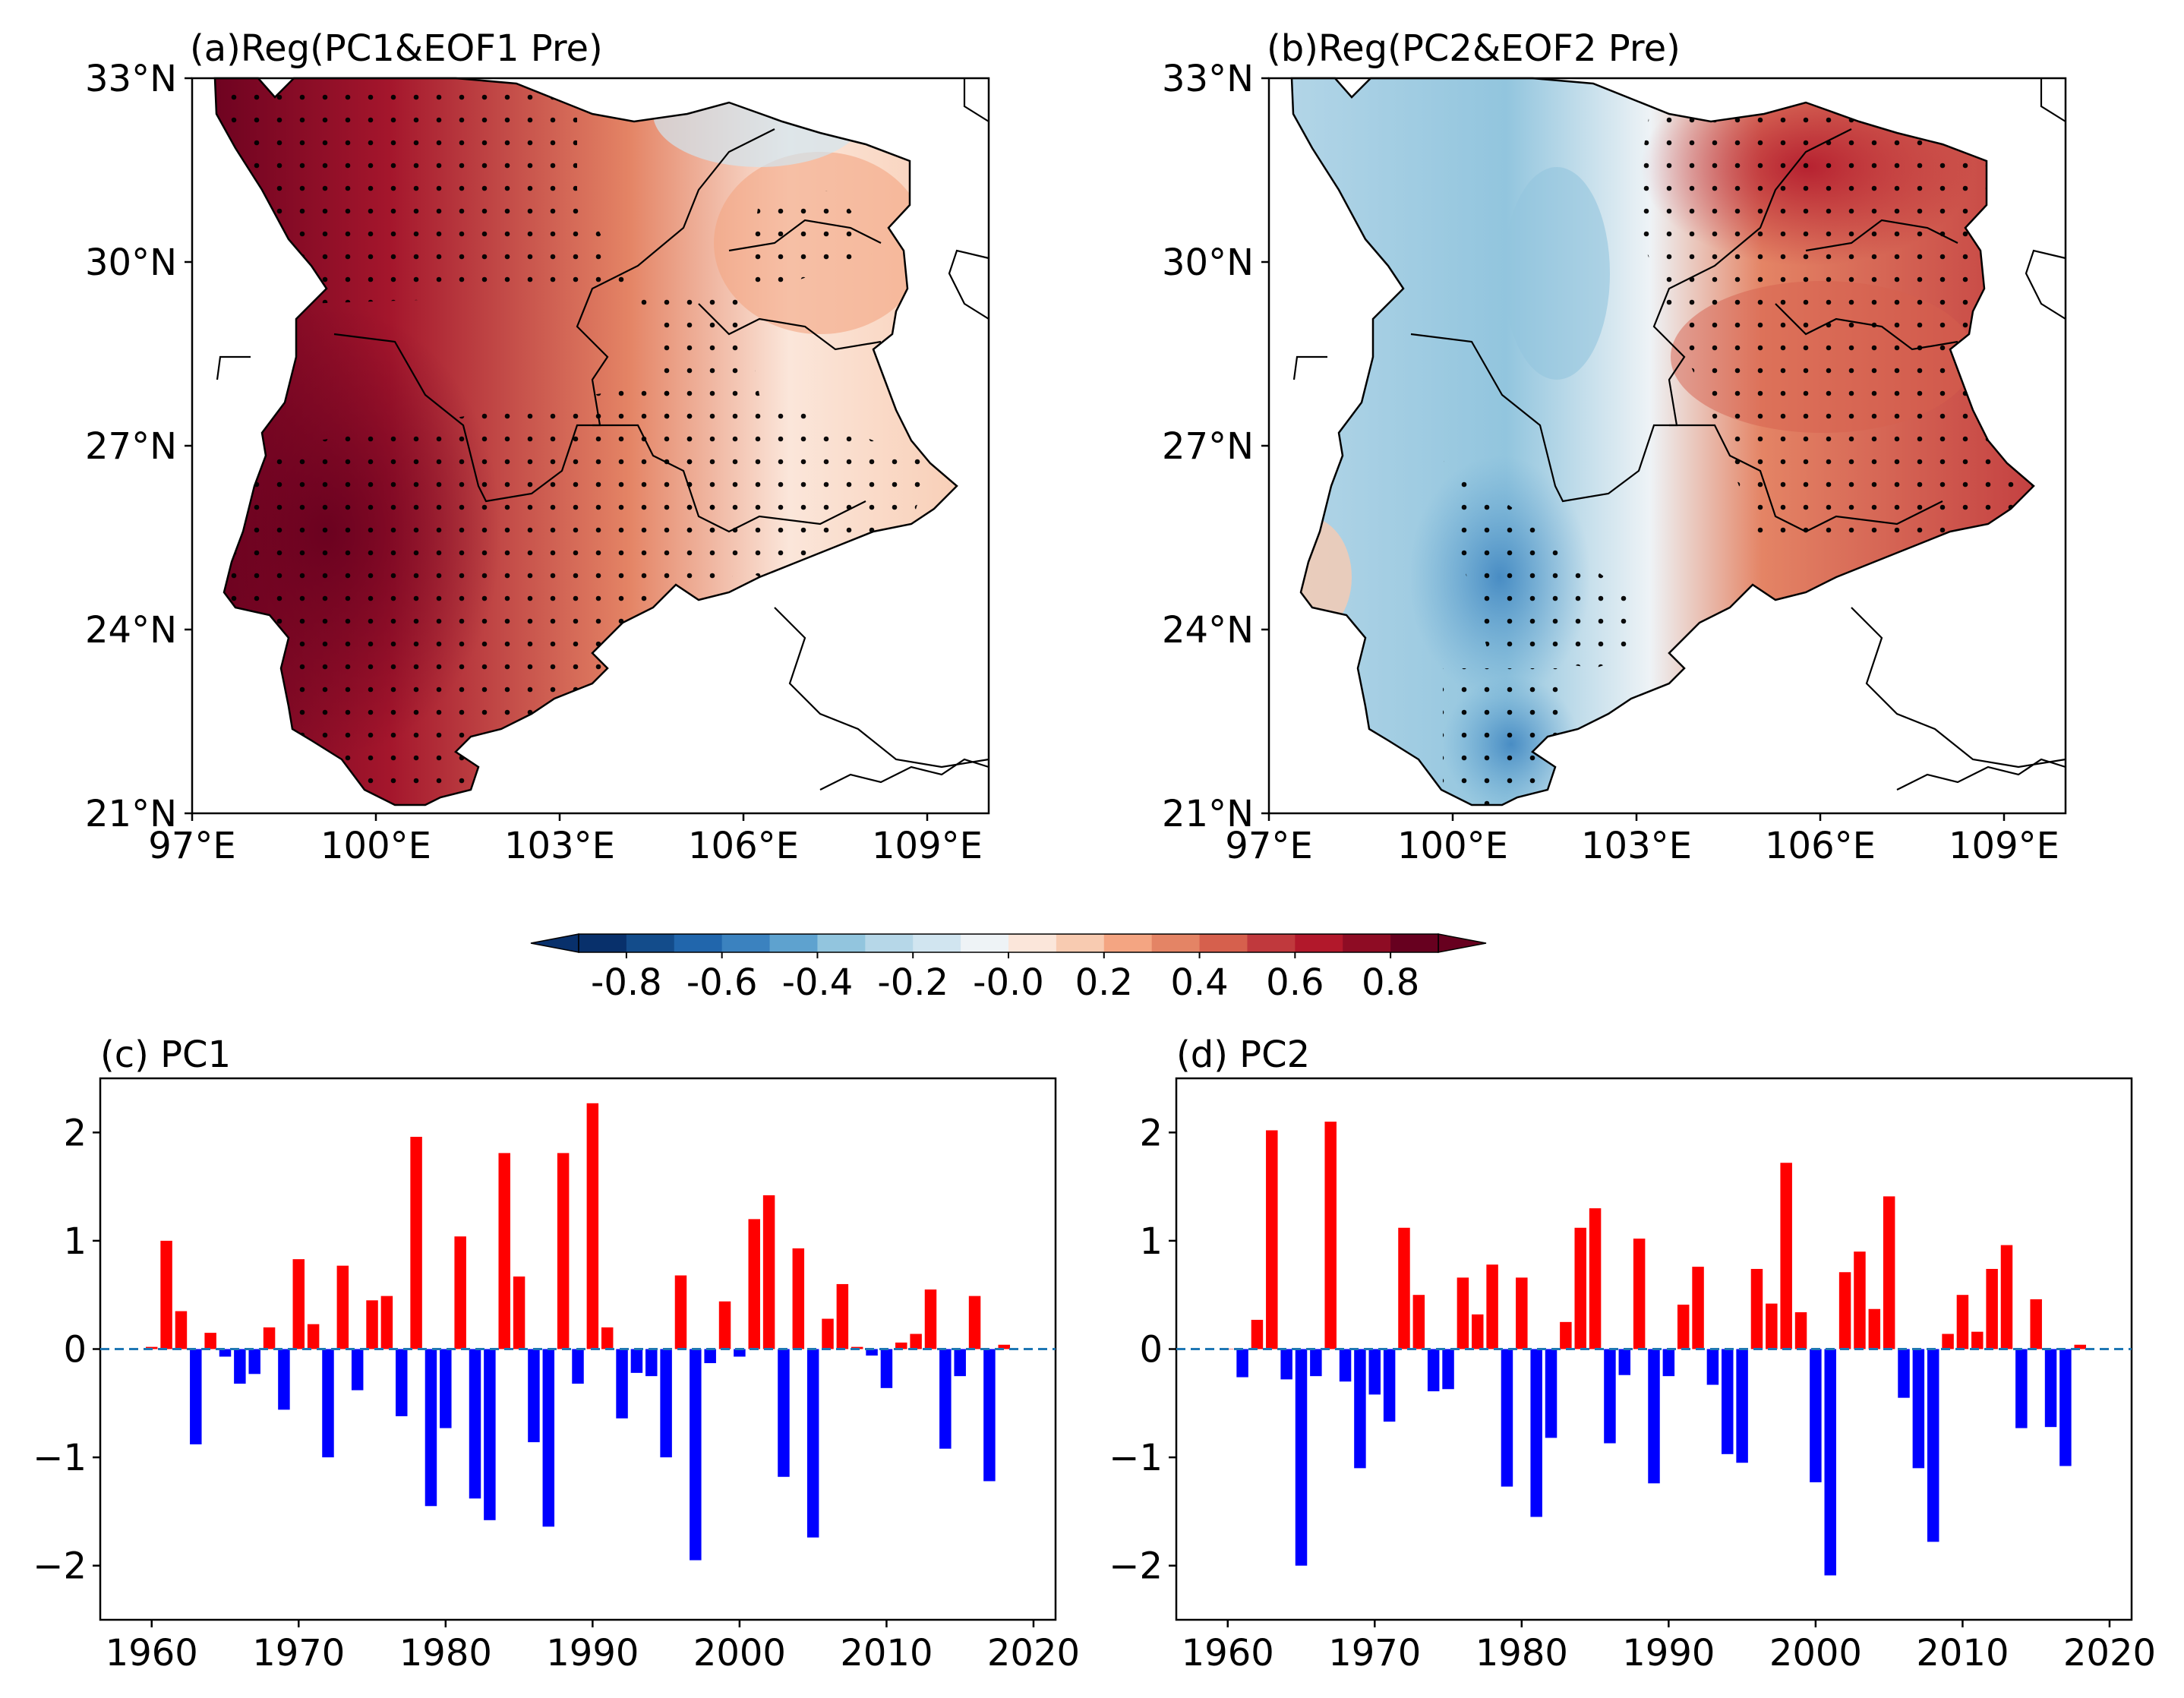 The height and width of the screenshot is (1698, 2184). Describe the element at coordinates (1004, 1347) in the screenshot. I see `bar-2018` at that location.